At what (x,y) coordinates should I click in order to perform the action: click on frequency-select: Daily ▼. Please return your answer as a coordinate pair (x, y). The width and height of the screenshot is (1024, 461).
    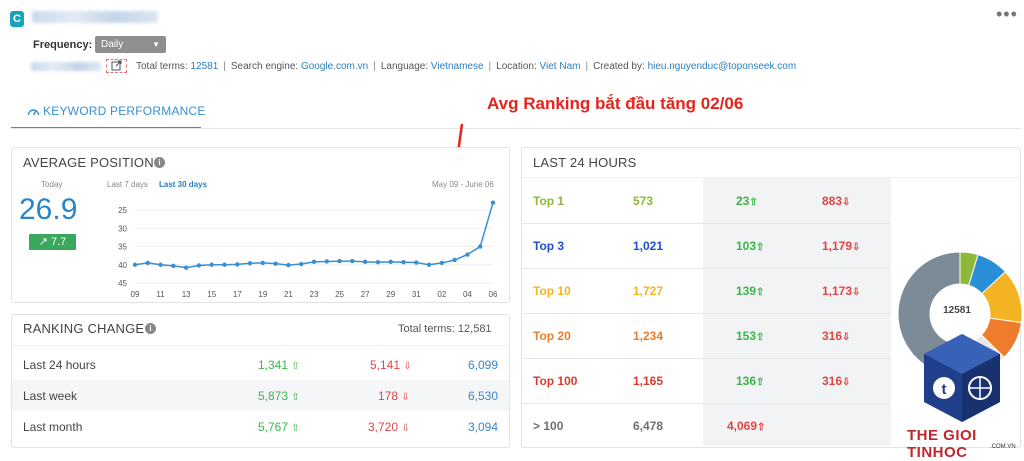
    Looking at the image, I should click on (130, 44).